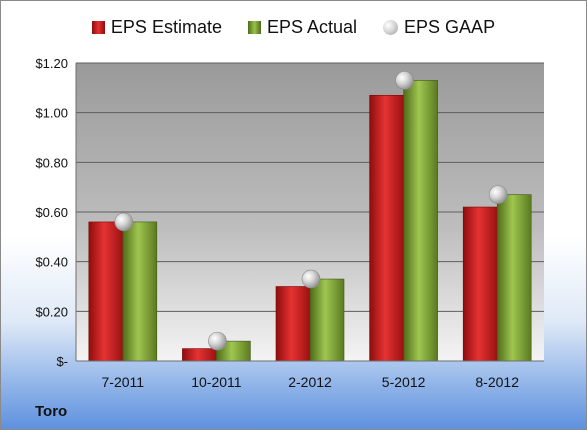 The image size is (587, 430). What do you see at coordinates (51, 63) in the screenshot?
I see `y-tick-label: $1.20` at bounding box center [51, 63].